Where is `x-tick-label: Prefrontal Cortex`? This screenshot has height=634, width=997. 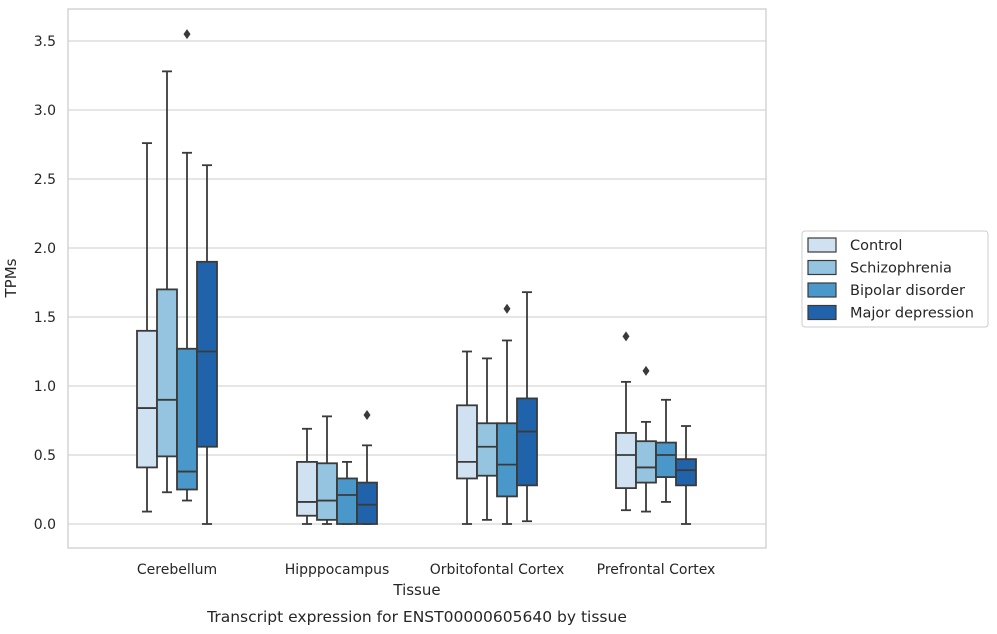 x-tick-label: Prefrontal Cortex is located at coordinates (656, 570).